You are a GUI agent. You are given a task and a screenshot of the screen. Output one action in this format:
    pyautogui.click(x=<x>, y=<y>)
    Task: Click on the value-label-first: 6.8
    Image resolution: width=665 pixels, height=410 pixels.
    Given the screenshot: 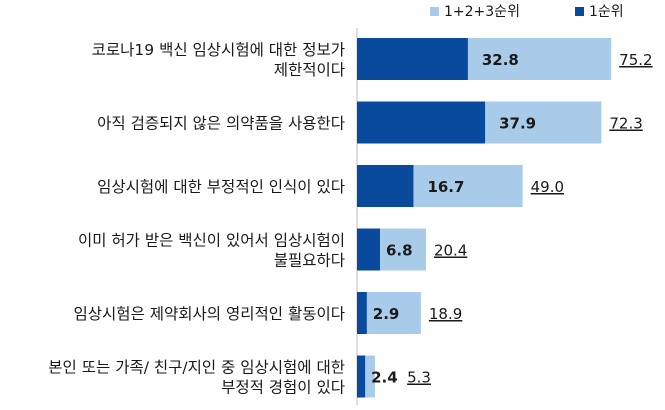 What is the action you would take?
    pyautogui.click(x=399, y=251)
    